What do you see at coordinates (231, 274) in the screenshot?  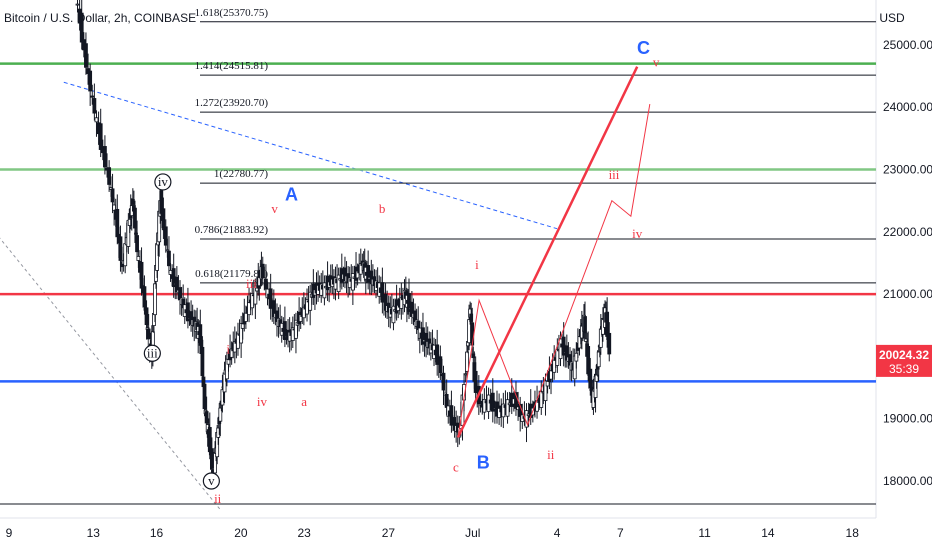 I see `fib-label-5: 0.618(21179.85)` at bounding box center [231, 274].